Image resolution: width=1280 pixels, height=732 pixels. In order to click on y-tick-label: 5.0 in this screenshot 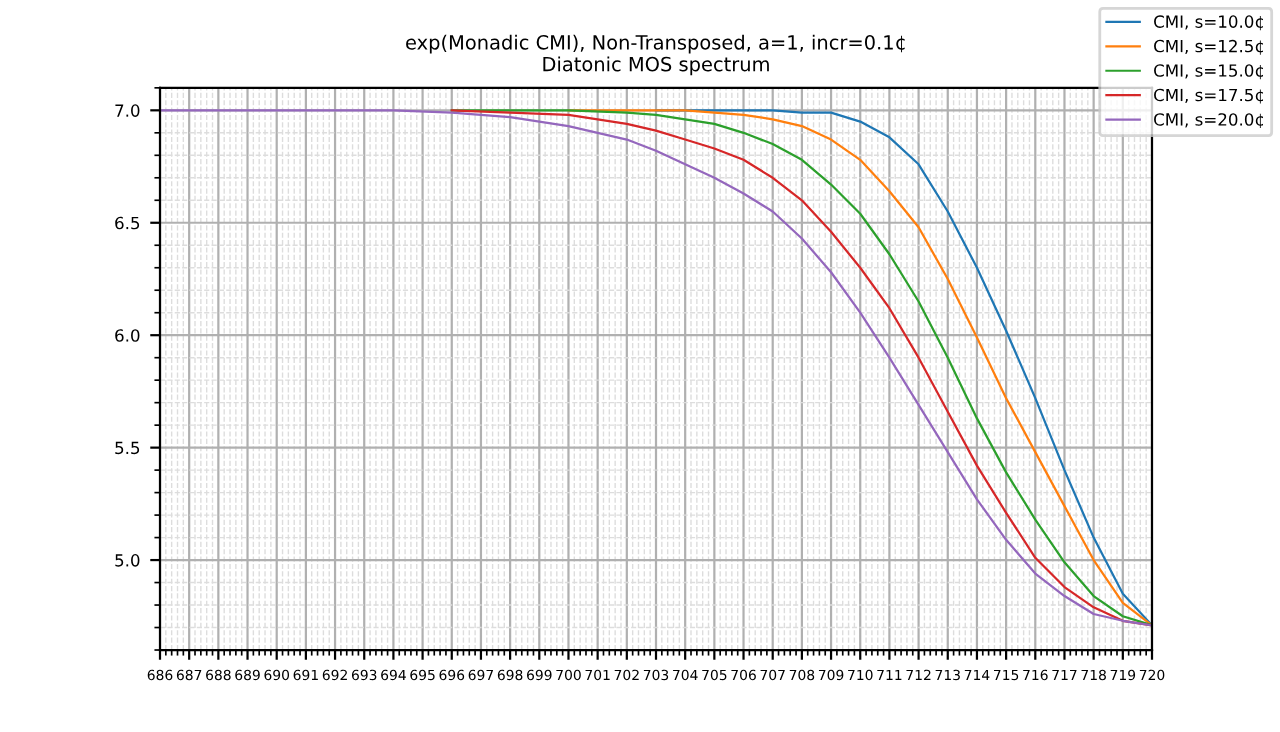, I will do `click(127, 560)`.